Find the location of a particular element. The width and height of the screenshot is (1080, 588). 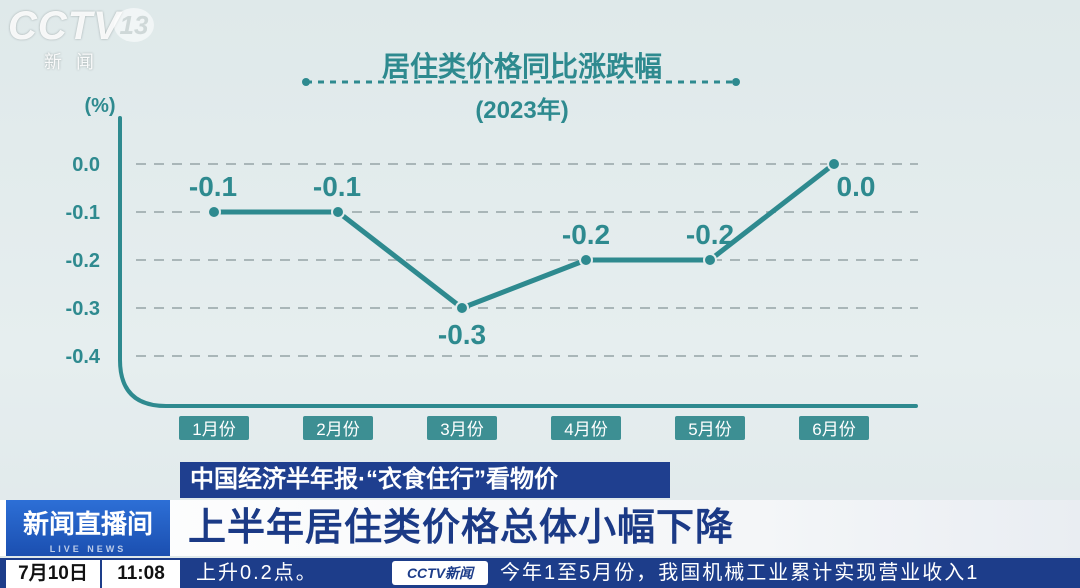

x-tick-label-text: 2月份 is located at coordinates (337, 429).